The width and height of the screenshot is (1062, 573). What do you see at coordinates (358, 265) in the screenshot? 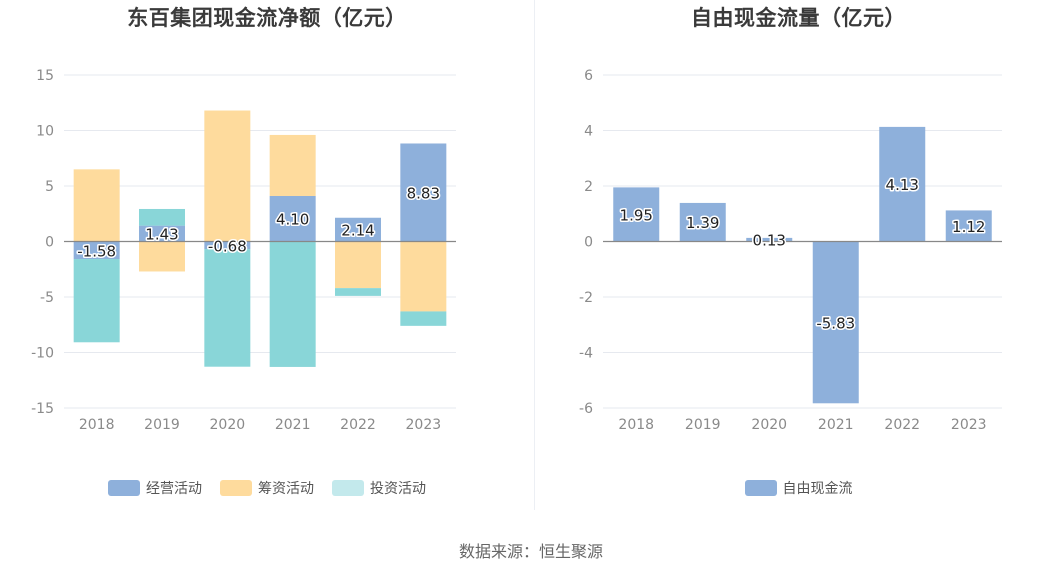
I see `bar-筹资活动-2022` at bounding box center [358, 265].